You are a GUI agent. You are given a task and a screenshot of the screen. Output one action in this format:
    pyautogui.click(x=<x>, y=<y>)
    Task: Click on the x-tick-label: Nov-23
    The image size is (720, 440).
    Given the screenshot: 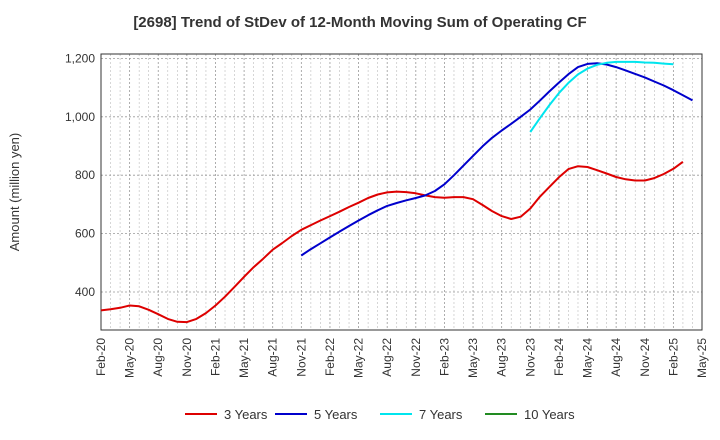 What is the action you would take?
    pyautogui.click(x=530, y=357)
    